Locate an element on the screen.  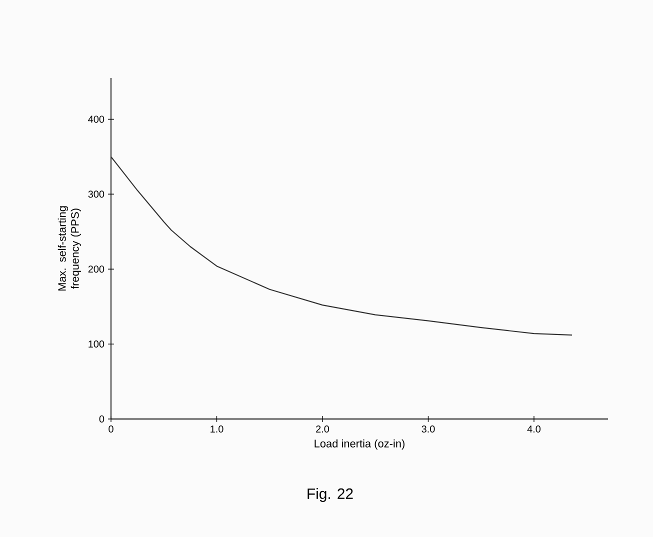
x-tick-label: 0 is located at coordinates (111, 429).